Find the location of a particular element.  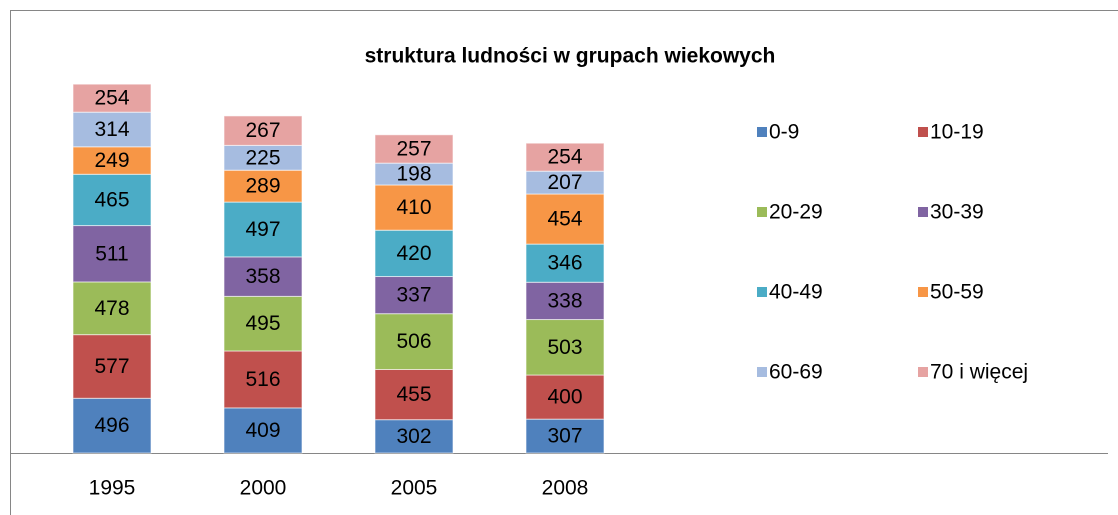

data-label: 410 is located at coordinates (413, 207).